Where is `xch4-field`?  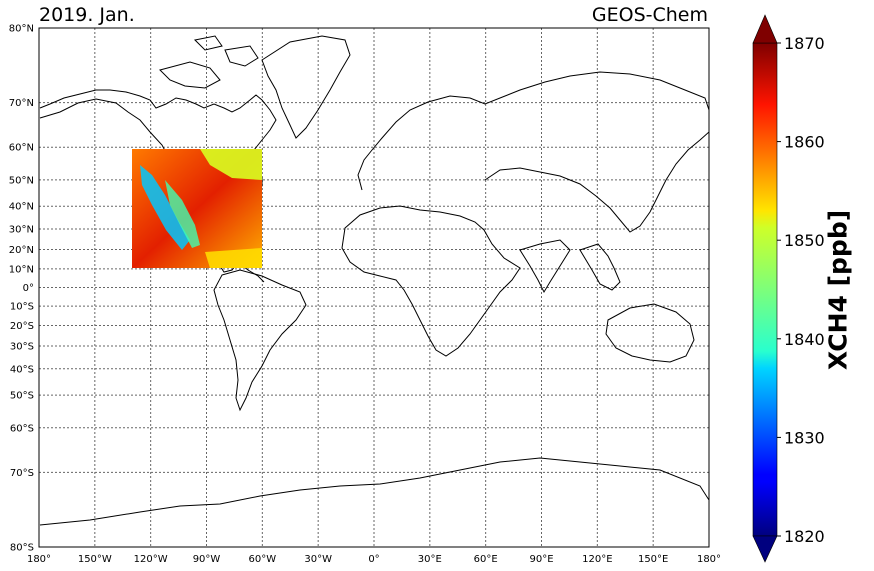 xch4-field is located at coordinates (197, 208).